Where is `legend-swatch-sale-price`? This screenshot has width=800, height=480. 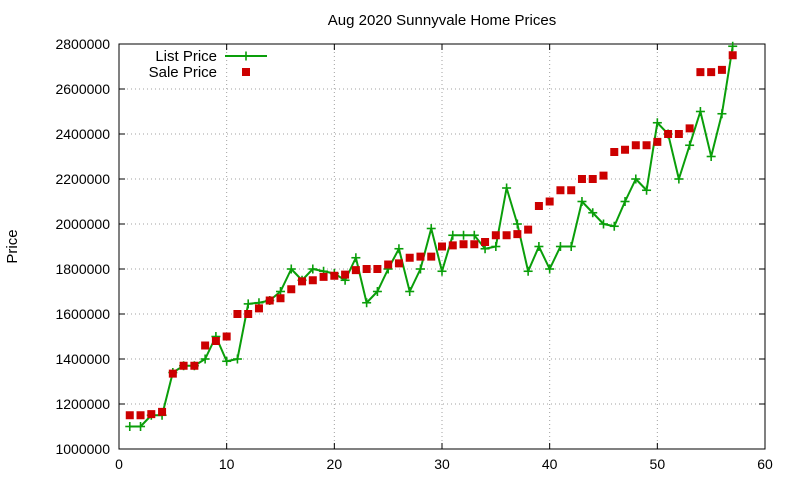
legend-swatch-sale-price is located at coordinates (246, 72).